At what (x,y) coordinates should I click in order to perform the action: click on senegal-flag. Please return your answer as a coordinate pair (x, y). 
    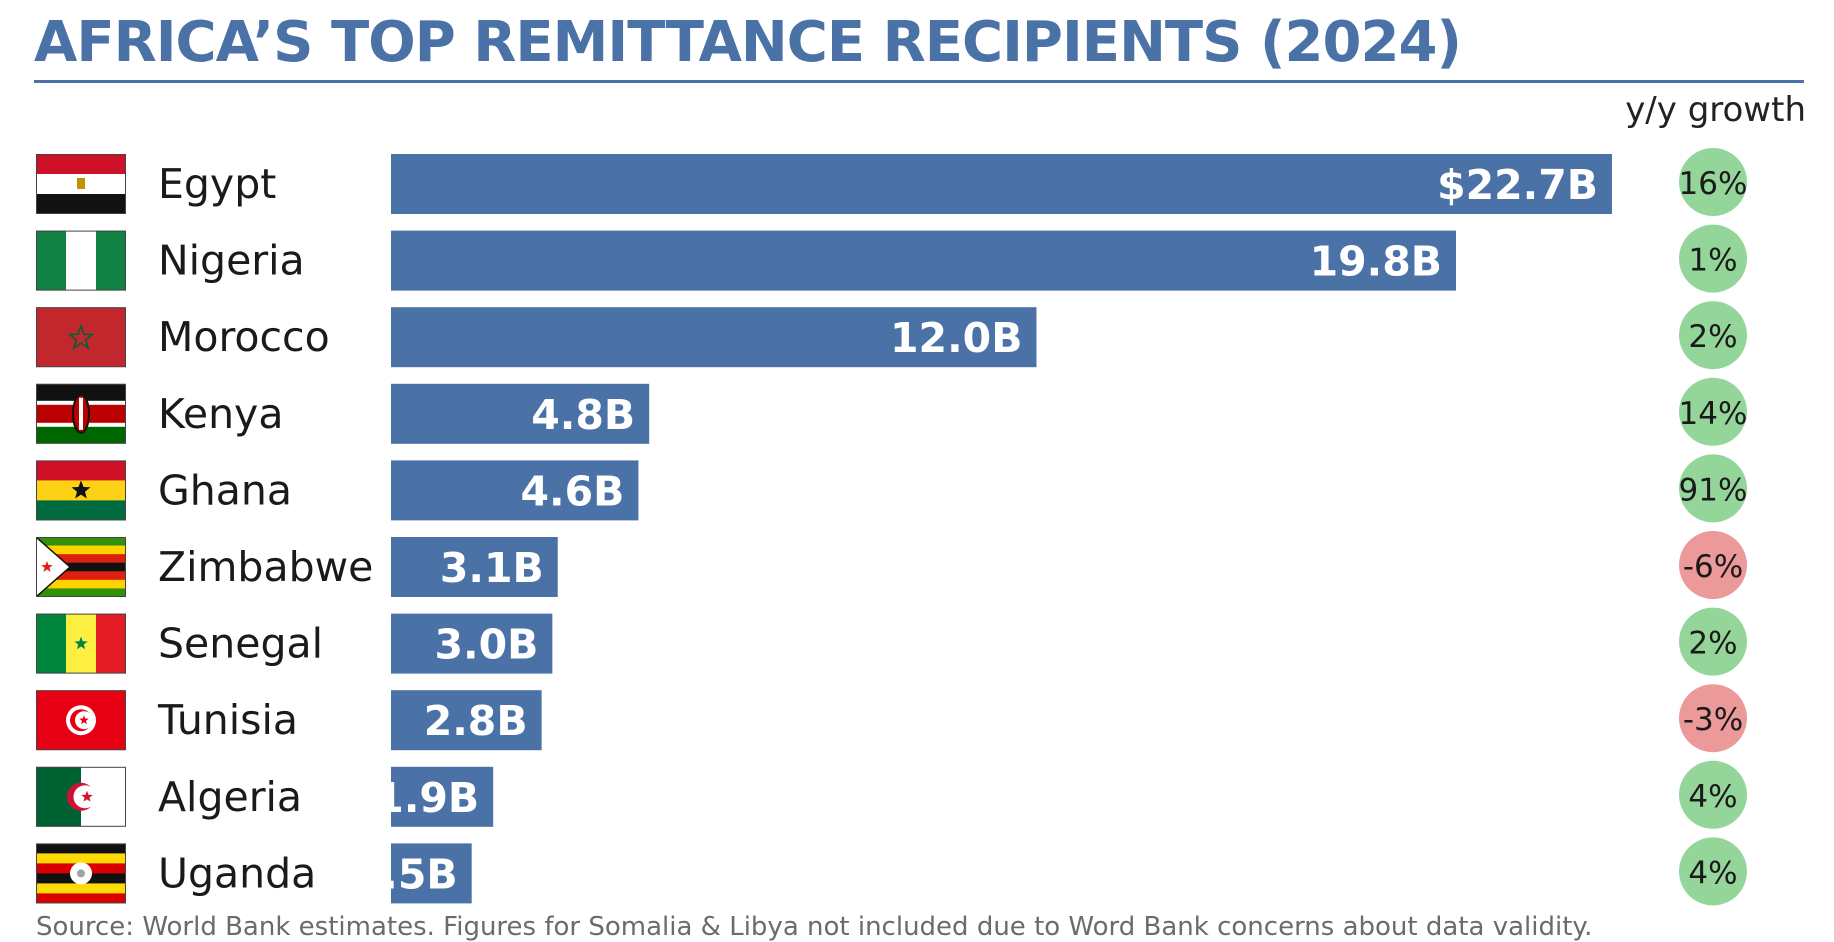
    Looking at the image, I should click on (81, 643).